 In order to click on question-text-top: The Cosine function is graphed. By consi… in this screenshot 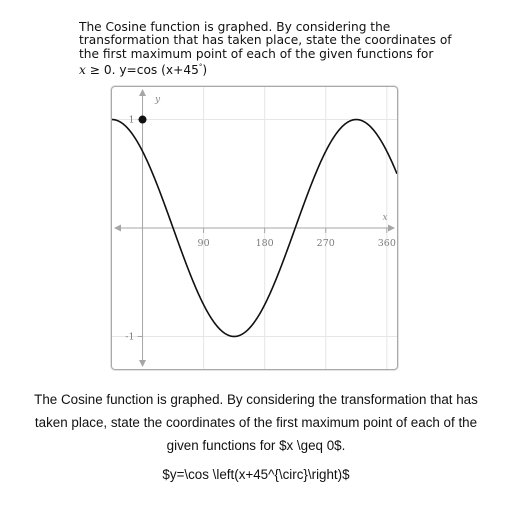, I will do `click(265, 49)`.